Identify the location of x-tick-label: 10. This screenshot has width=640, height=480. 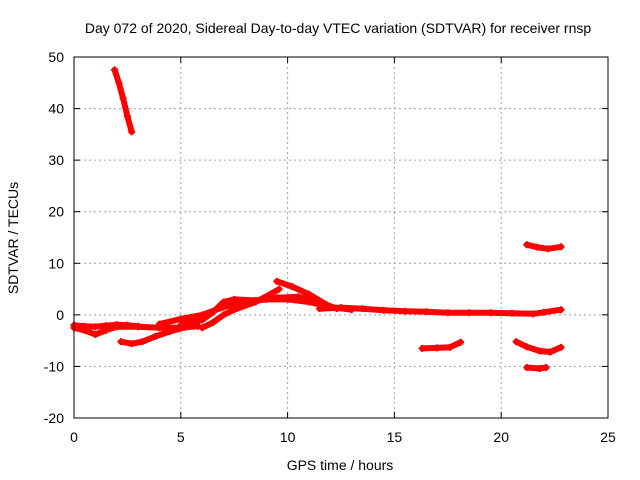
(288, 437).